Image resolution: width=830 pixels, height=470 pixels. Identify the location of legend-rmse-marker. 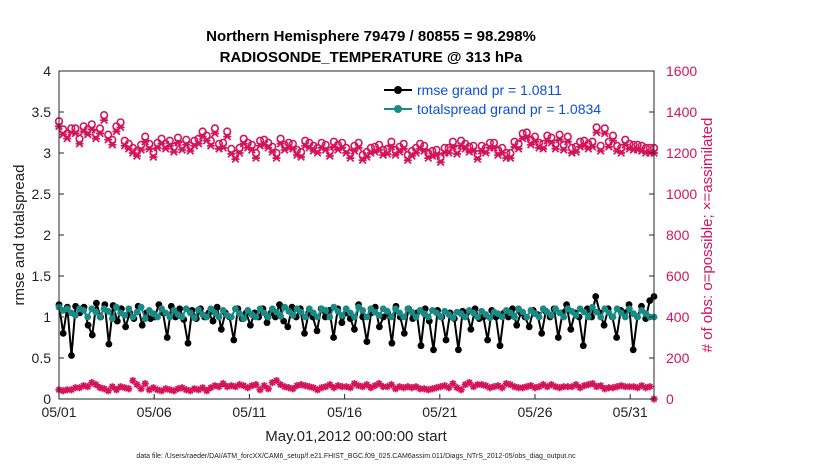
(398, 90).